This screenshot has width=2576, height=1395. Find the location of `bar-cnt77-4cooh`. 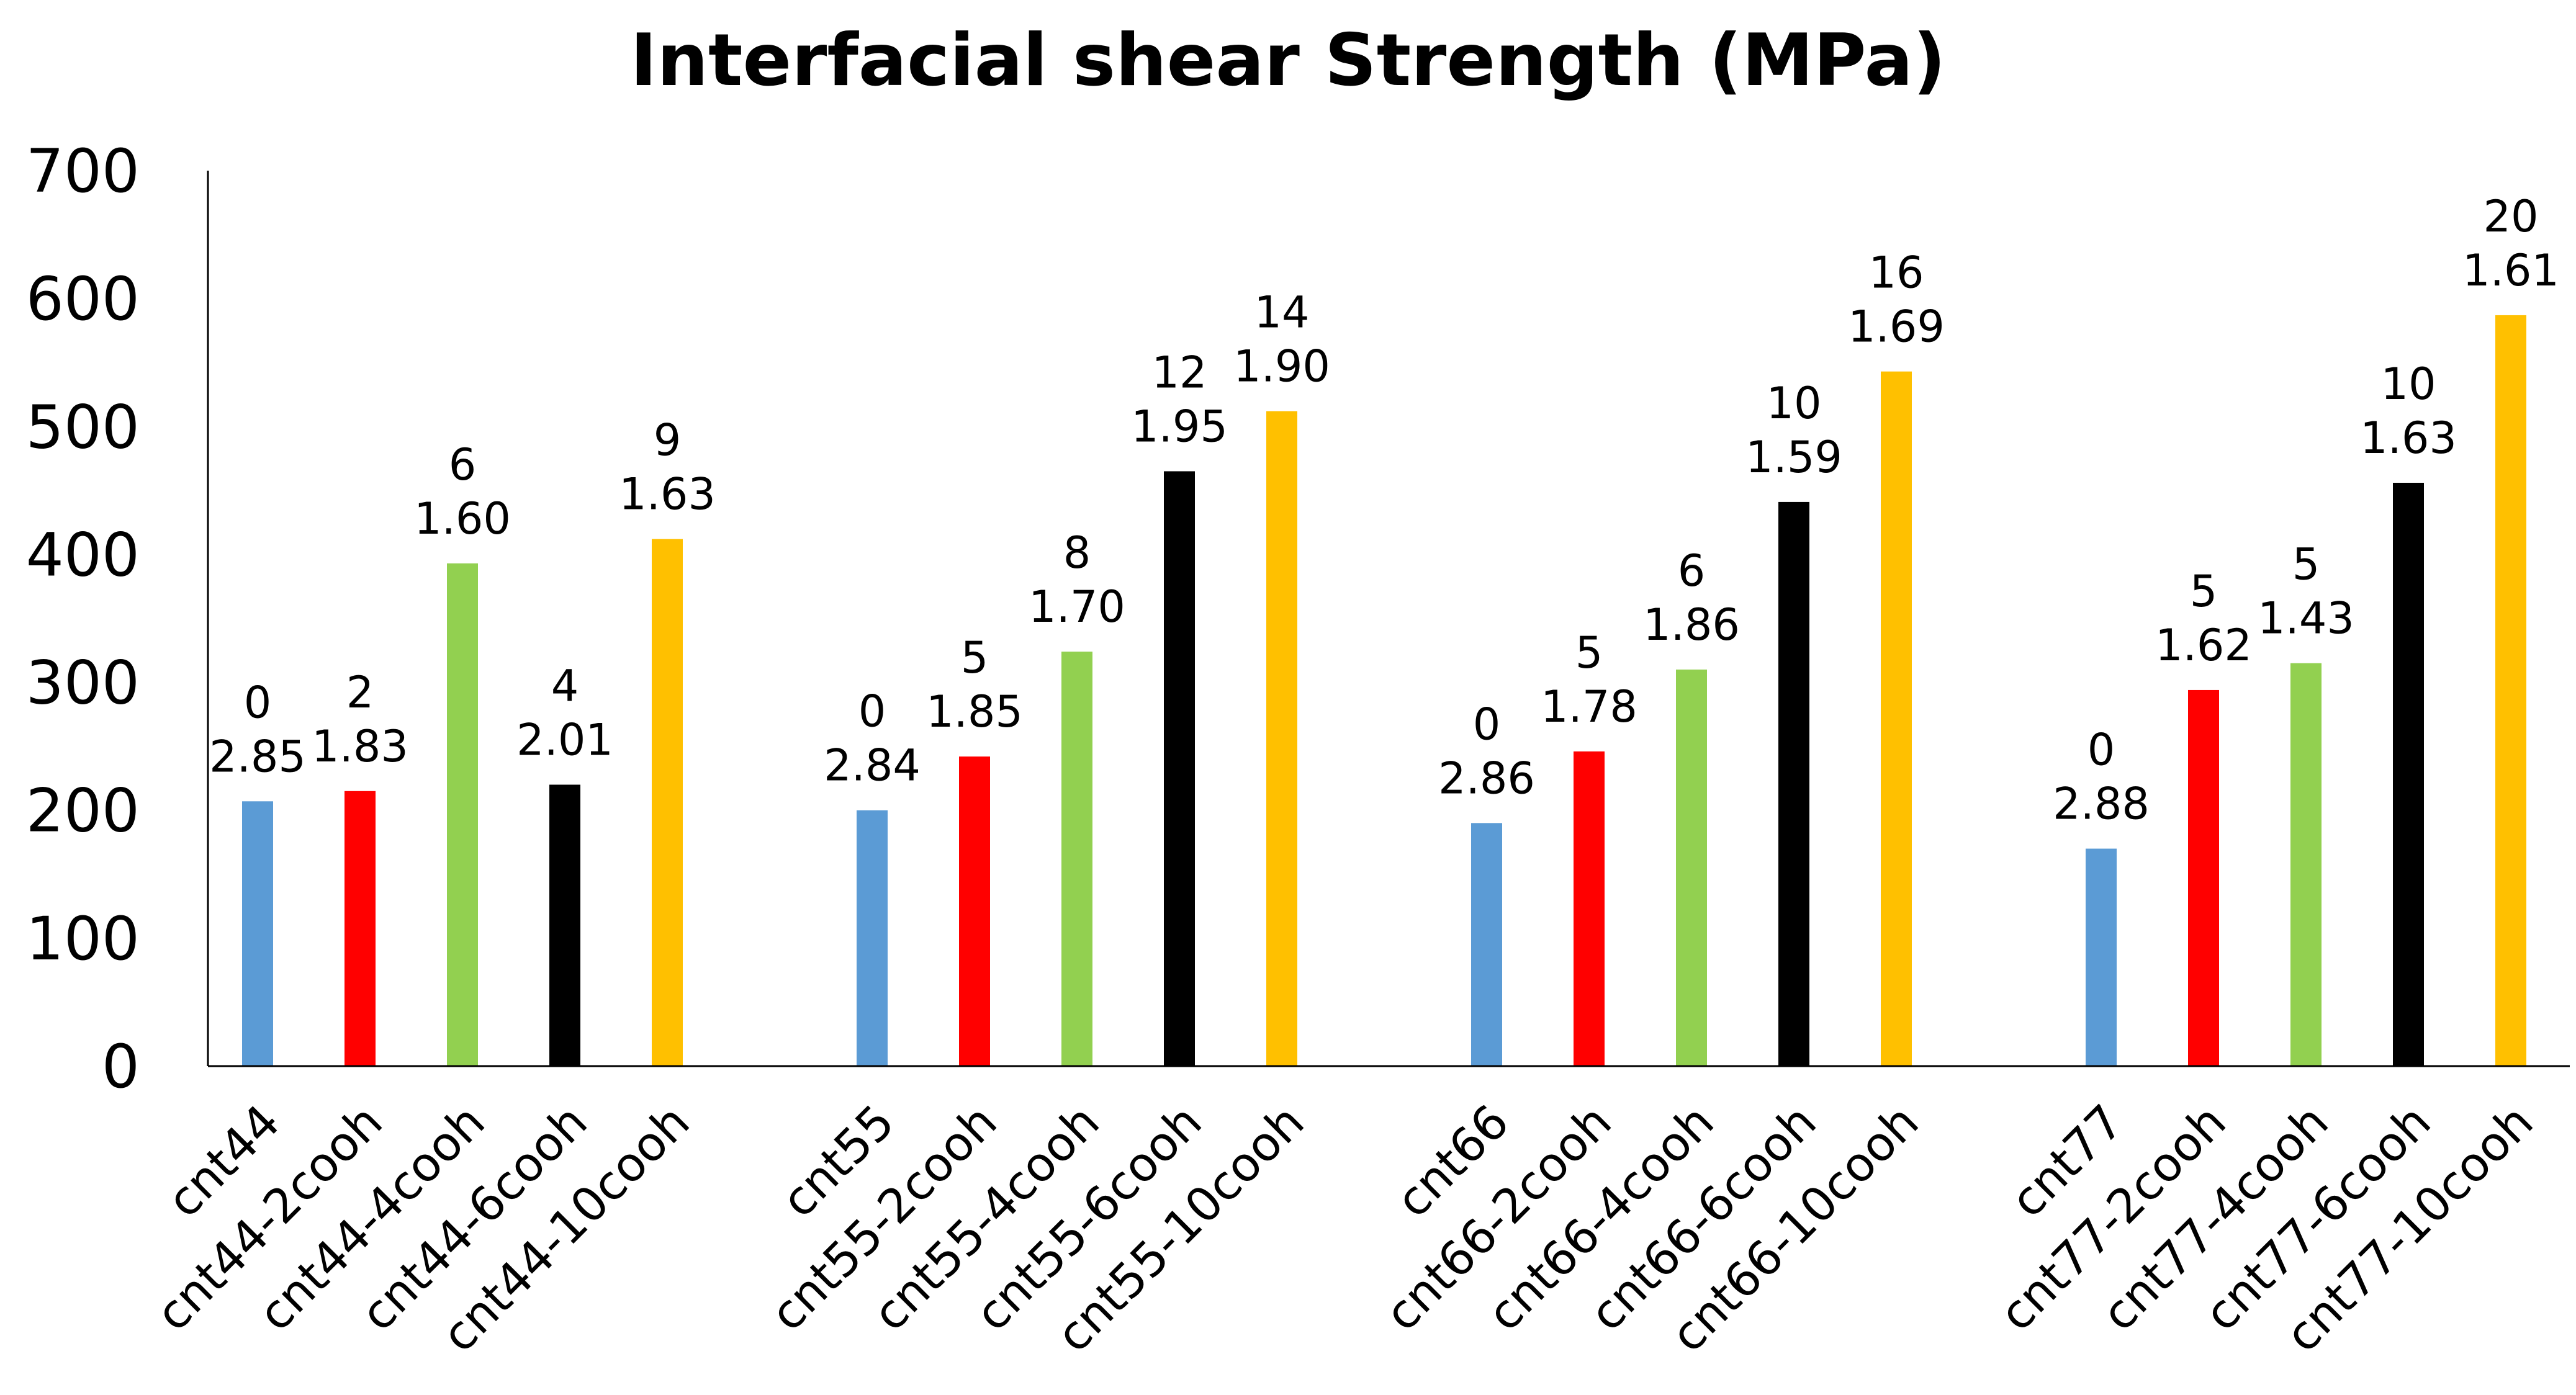

bar-cnt77-4cooh is located at coordinates (2306, 864).